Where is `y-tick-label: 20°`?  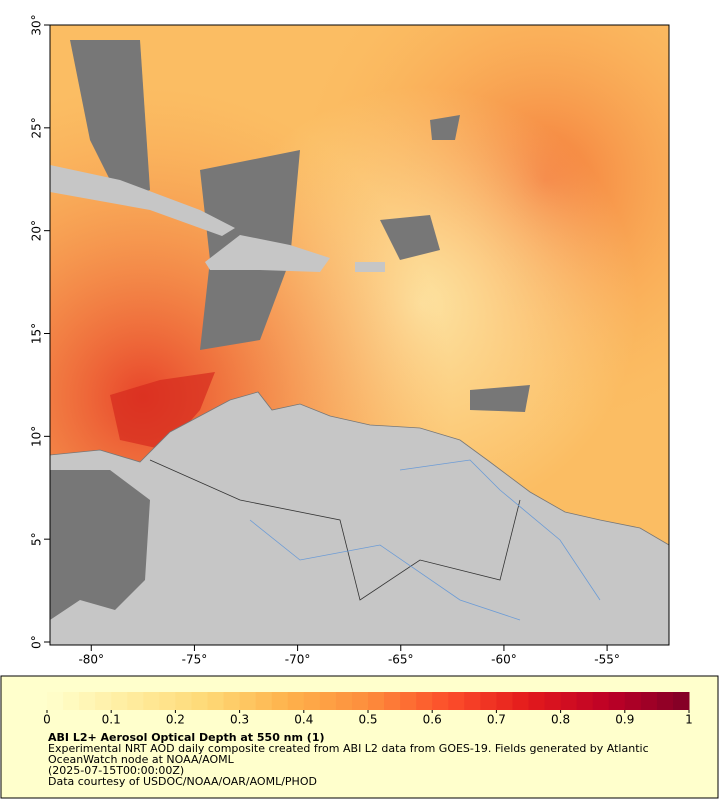
y-tick-label: 20° is located at coordinates (37, 230).